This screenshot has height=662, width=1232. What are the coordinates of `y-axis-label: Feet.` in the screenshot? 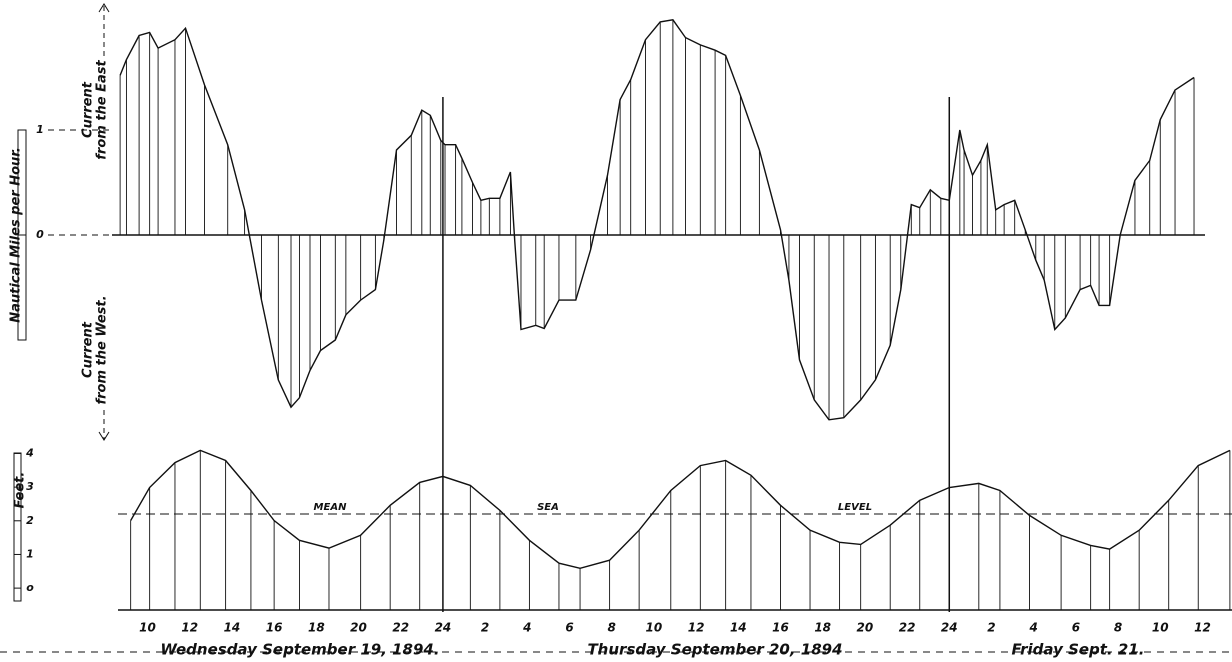 It's located at (20, 490).